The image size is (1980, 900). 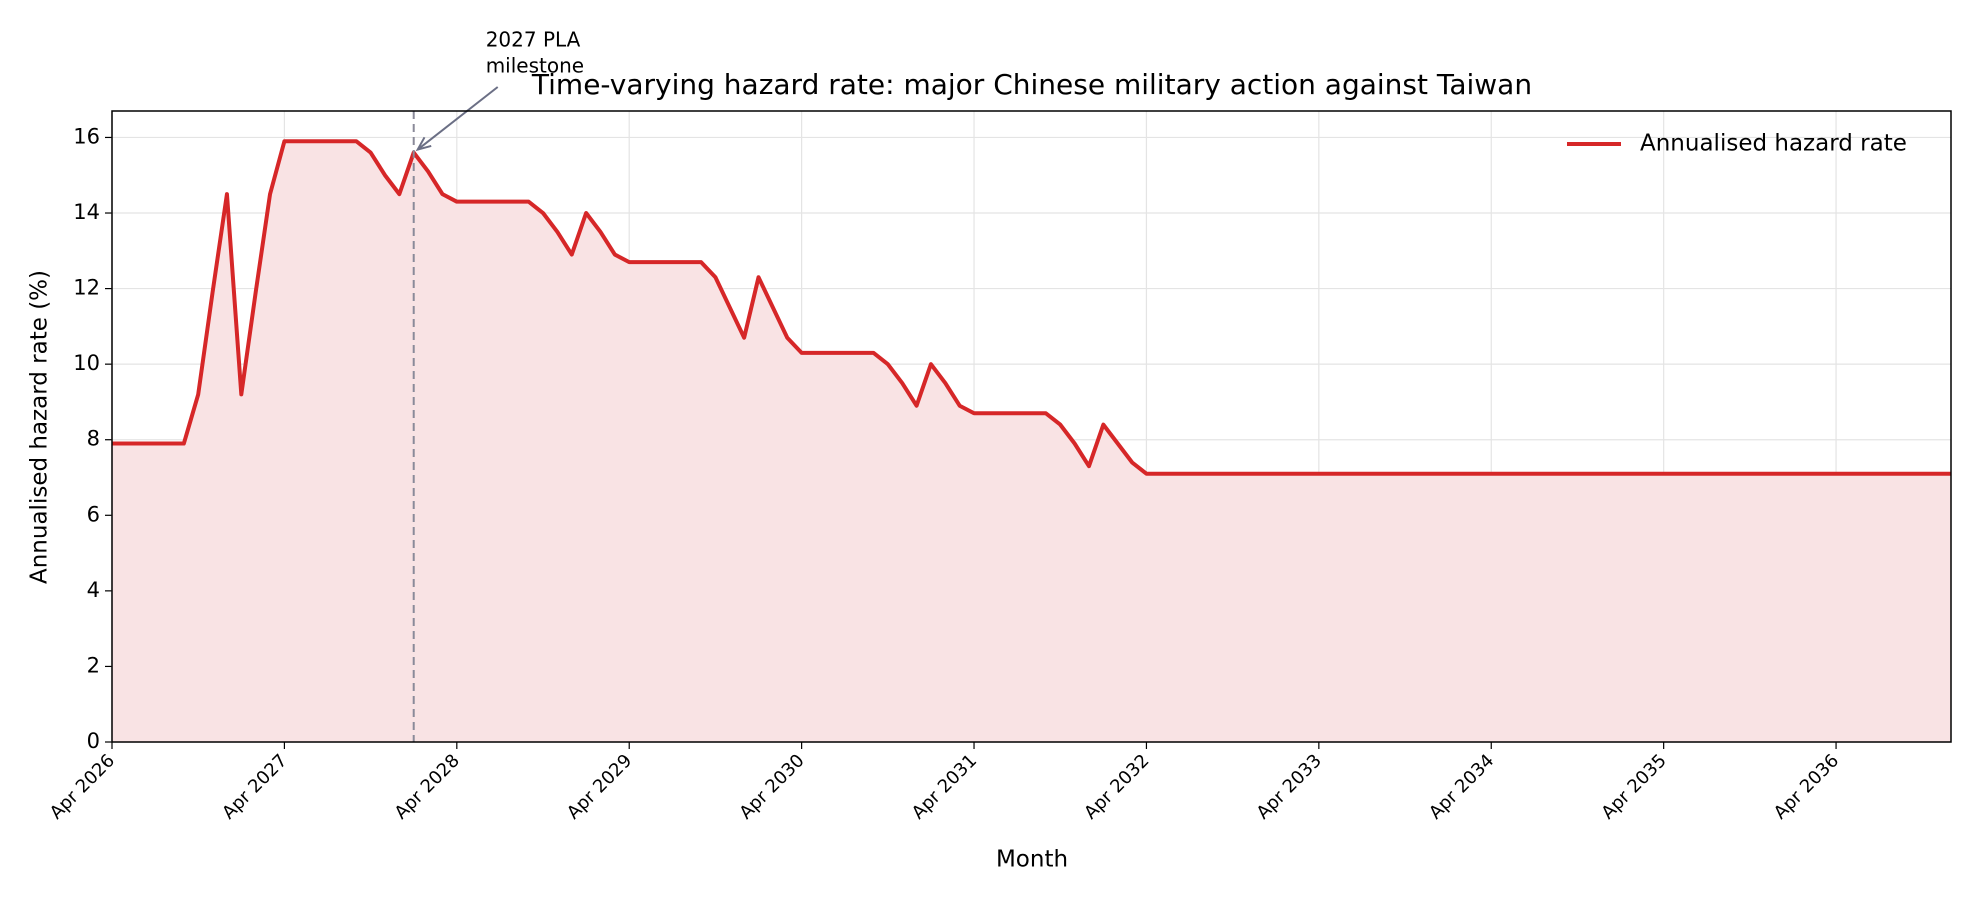 What do you see at coordinates (1289, 786) in the screenshot?
I see `x-tick-label: Apr 2033` at bounding box center [1289, 786].